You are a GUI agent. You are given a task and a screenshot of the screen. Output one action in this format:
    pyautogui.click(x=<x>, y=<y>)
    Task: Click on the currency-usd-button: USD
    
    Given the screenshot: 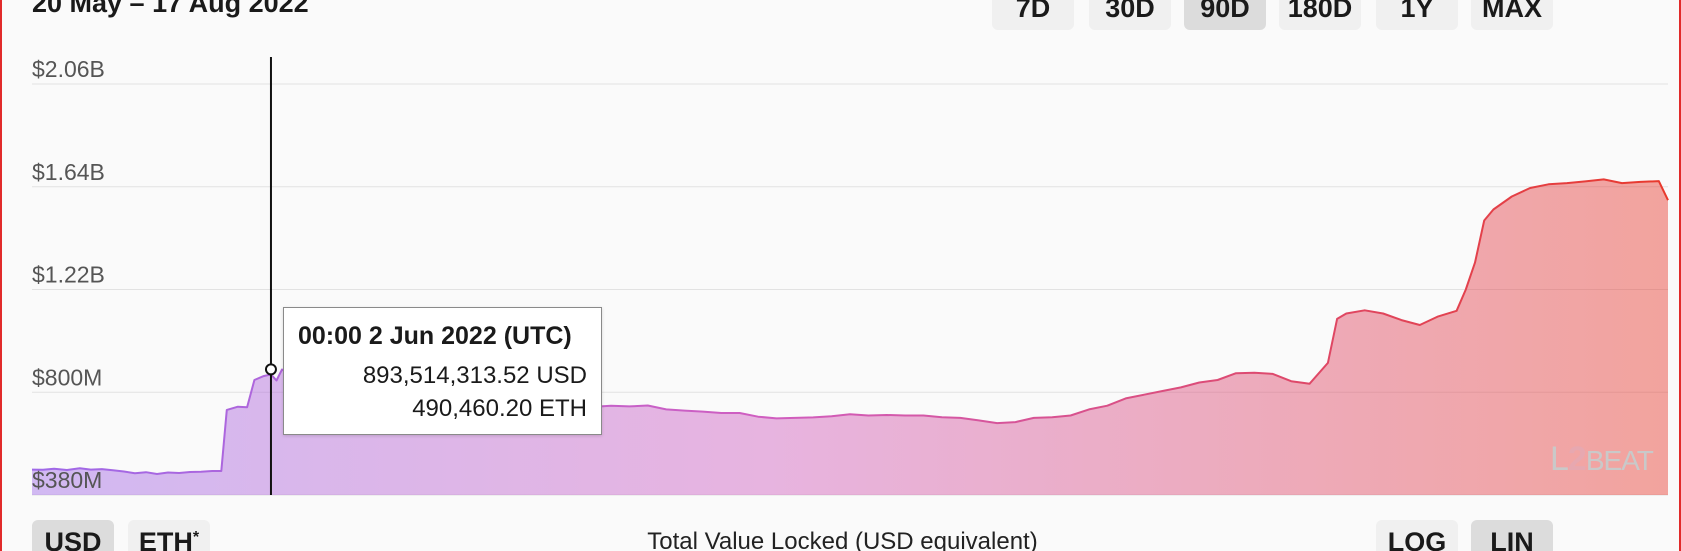 What is the action you would take?
    pyautogui.click(x=73, y=535)
    